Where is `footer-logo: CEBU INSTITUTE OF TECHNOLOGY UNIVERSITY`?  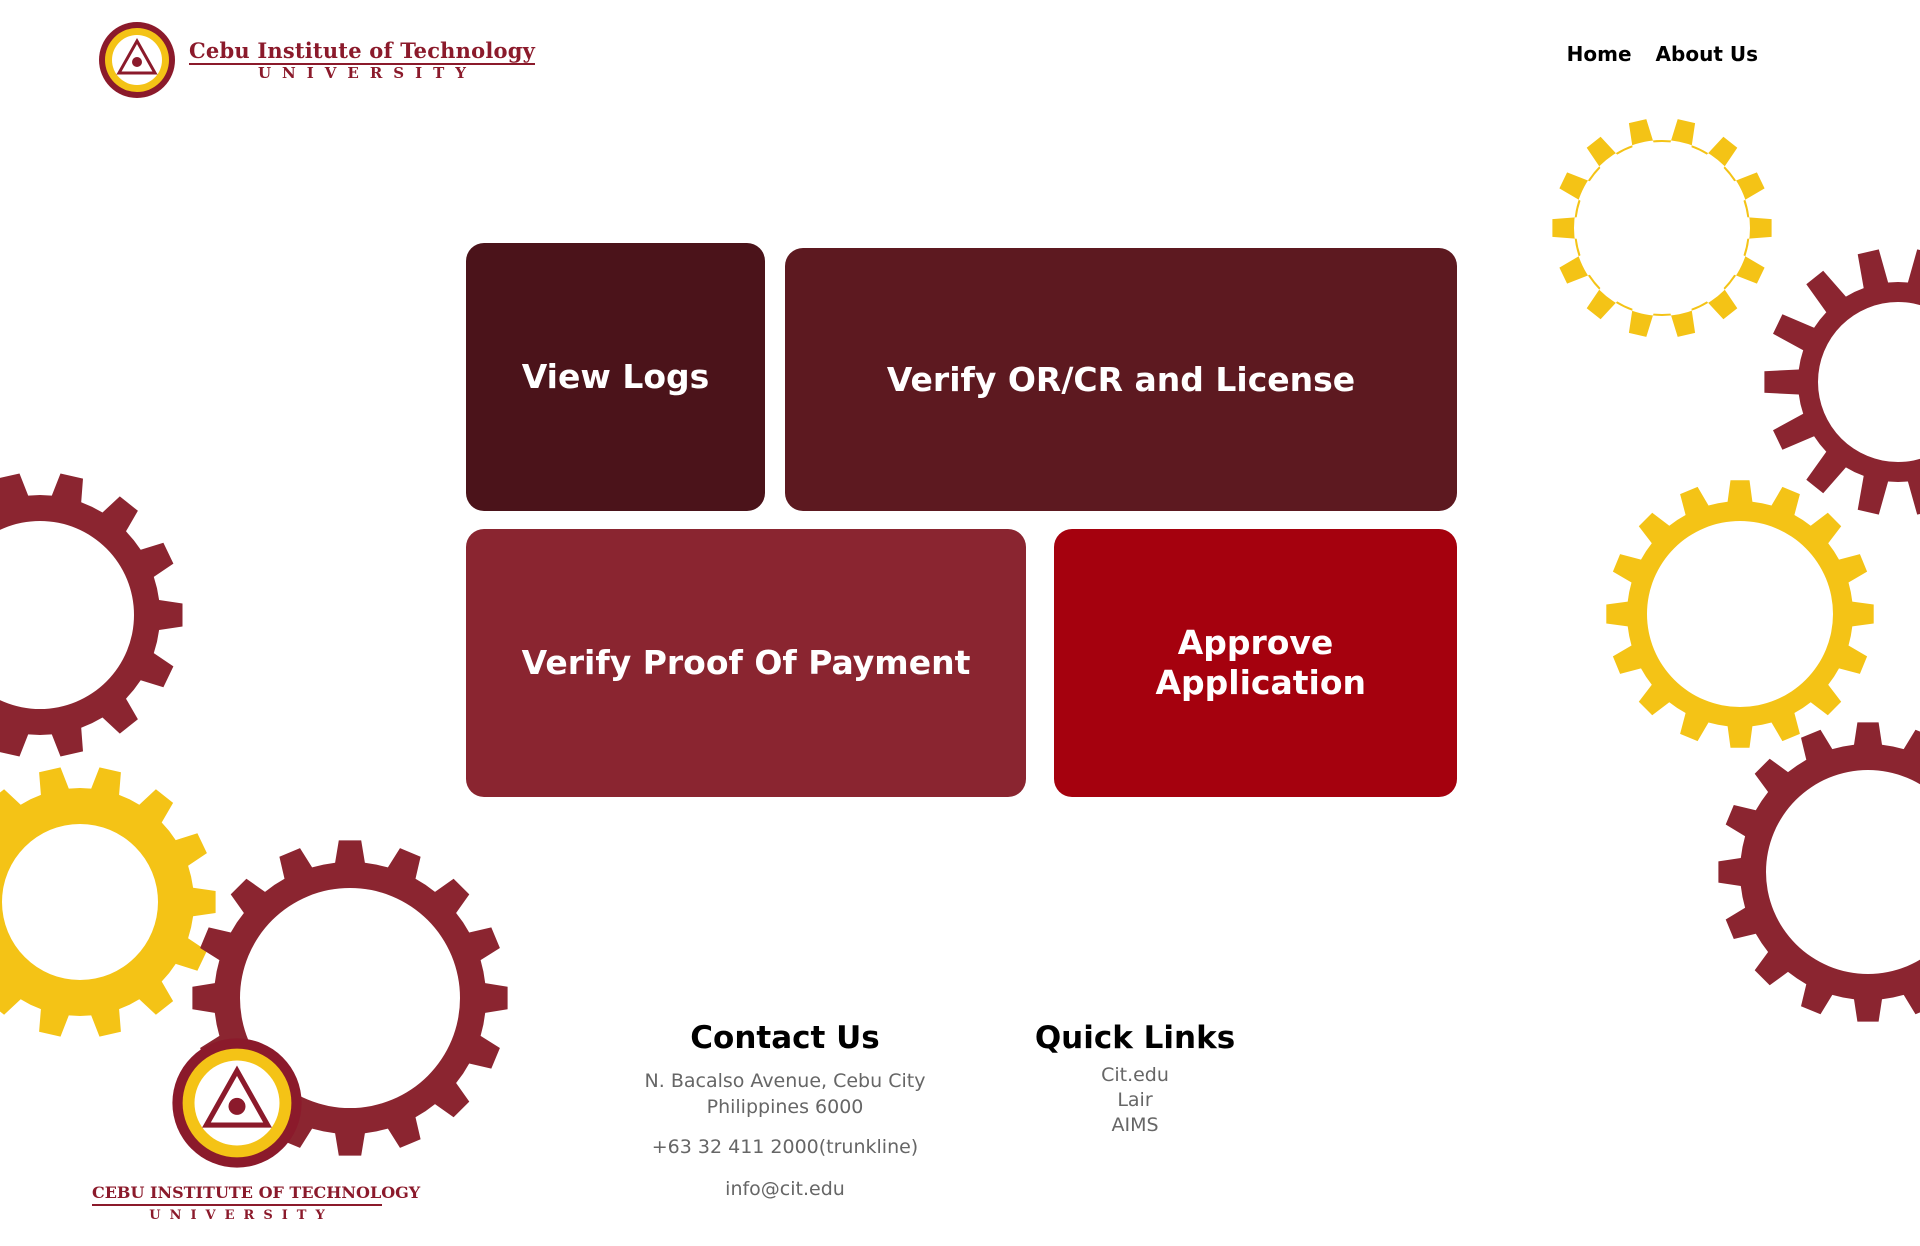 footer-logo: CEBU INSTITUTE OF TECHNOLOGY UNIVERSITY is located at coordinates (256, 1129).